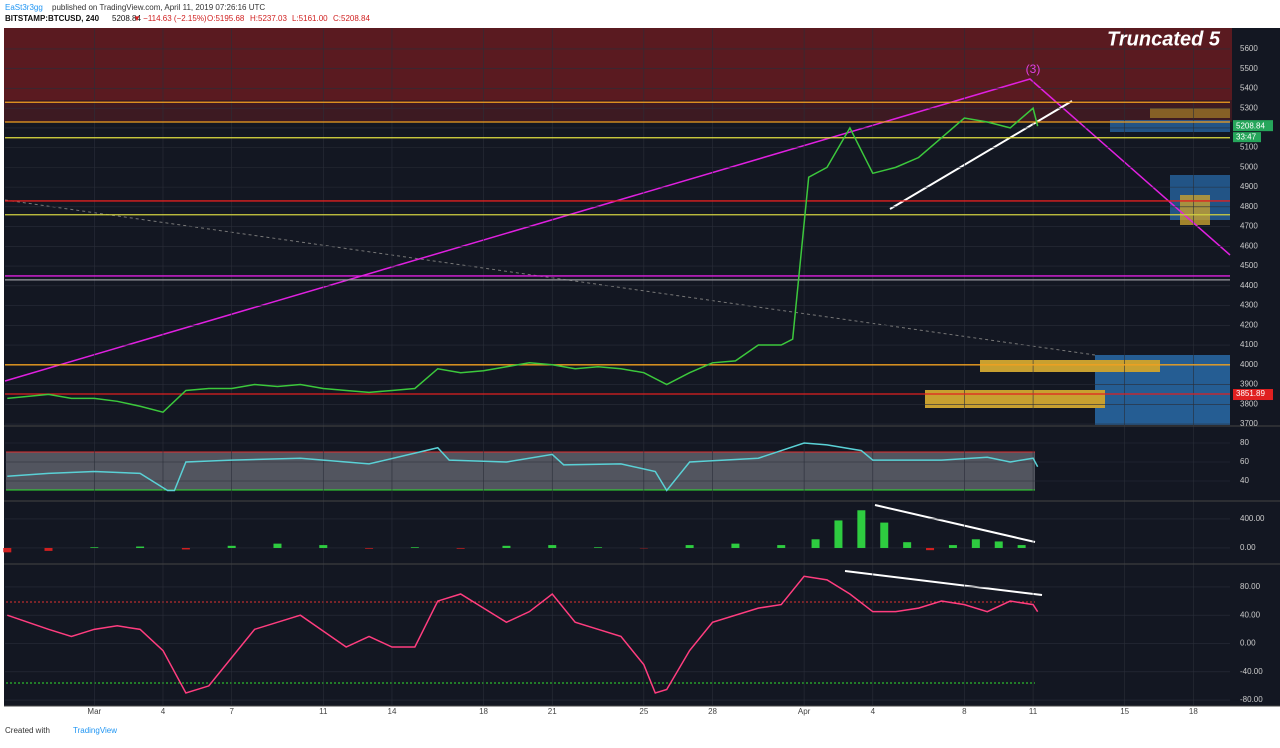 This screenshot has height=748, width=1280. I want to click on symbol: BITSTAMP:BTCUSD, 240, so click(52, 18).